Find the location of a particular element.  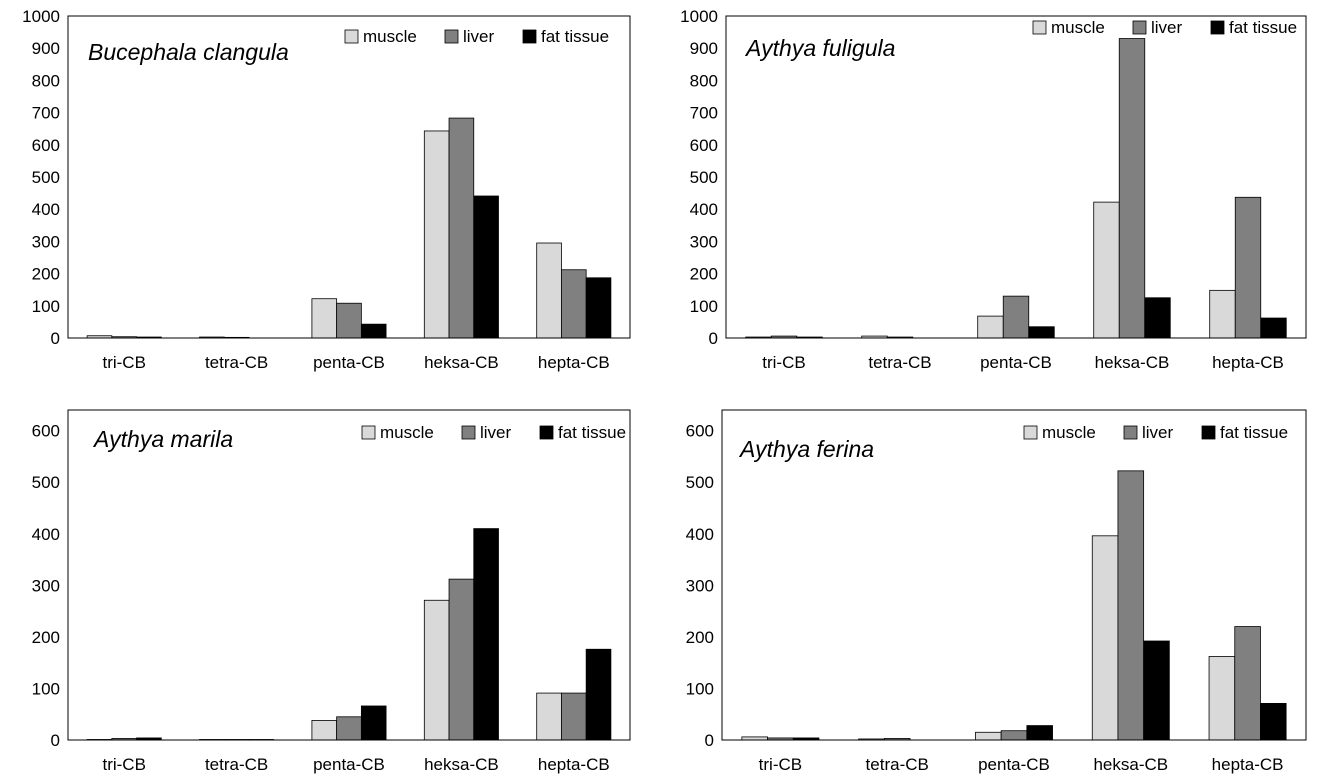

panel-title: Aythya marila is located at coordinates (162, 439).